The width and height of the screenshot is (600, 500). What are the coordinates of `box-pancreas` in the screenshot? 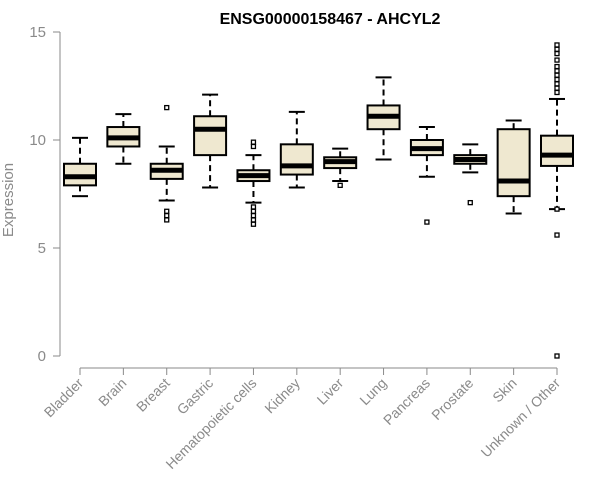 It's located at (426, 175).